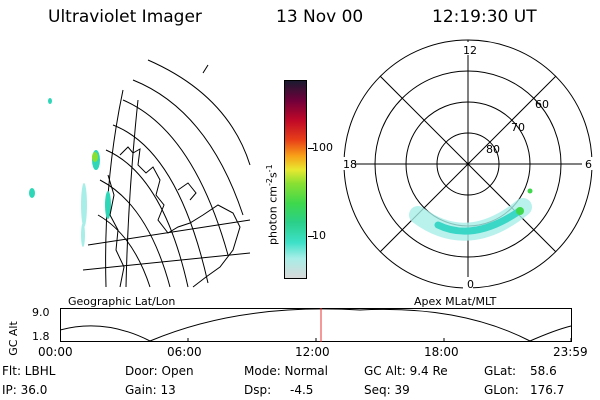 The height and width of the screenshot is (400, 600). What do you see at coordinates (184, 352) in the screenshot?
I see `time-tick-0600: 06:00` at bounding box center [184, 352].